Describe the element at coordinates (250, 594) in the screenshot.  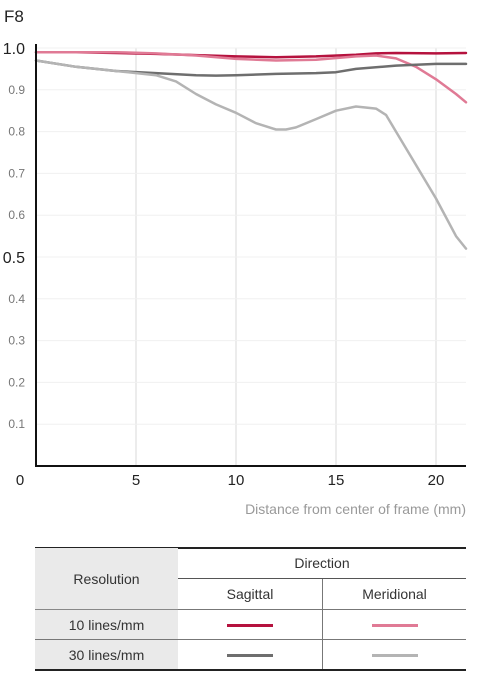
I see `sagittal-header: Sagittal` at that location.